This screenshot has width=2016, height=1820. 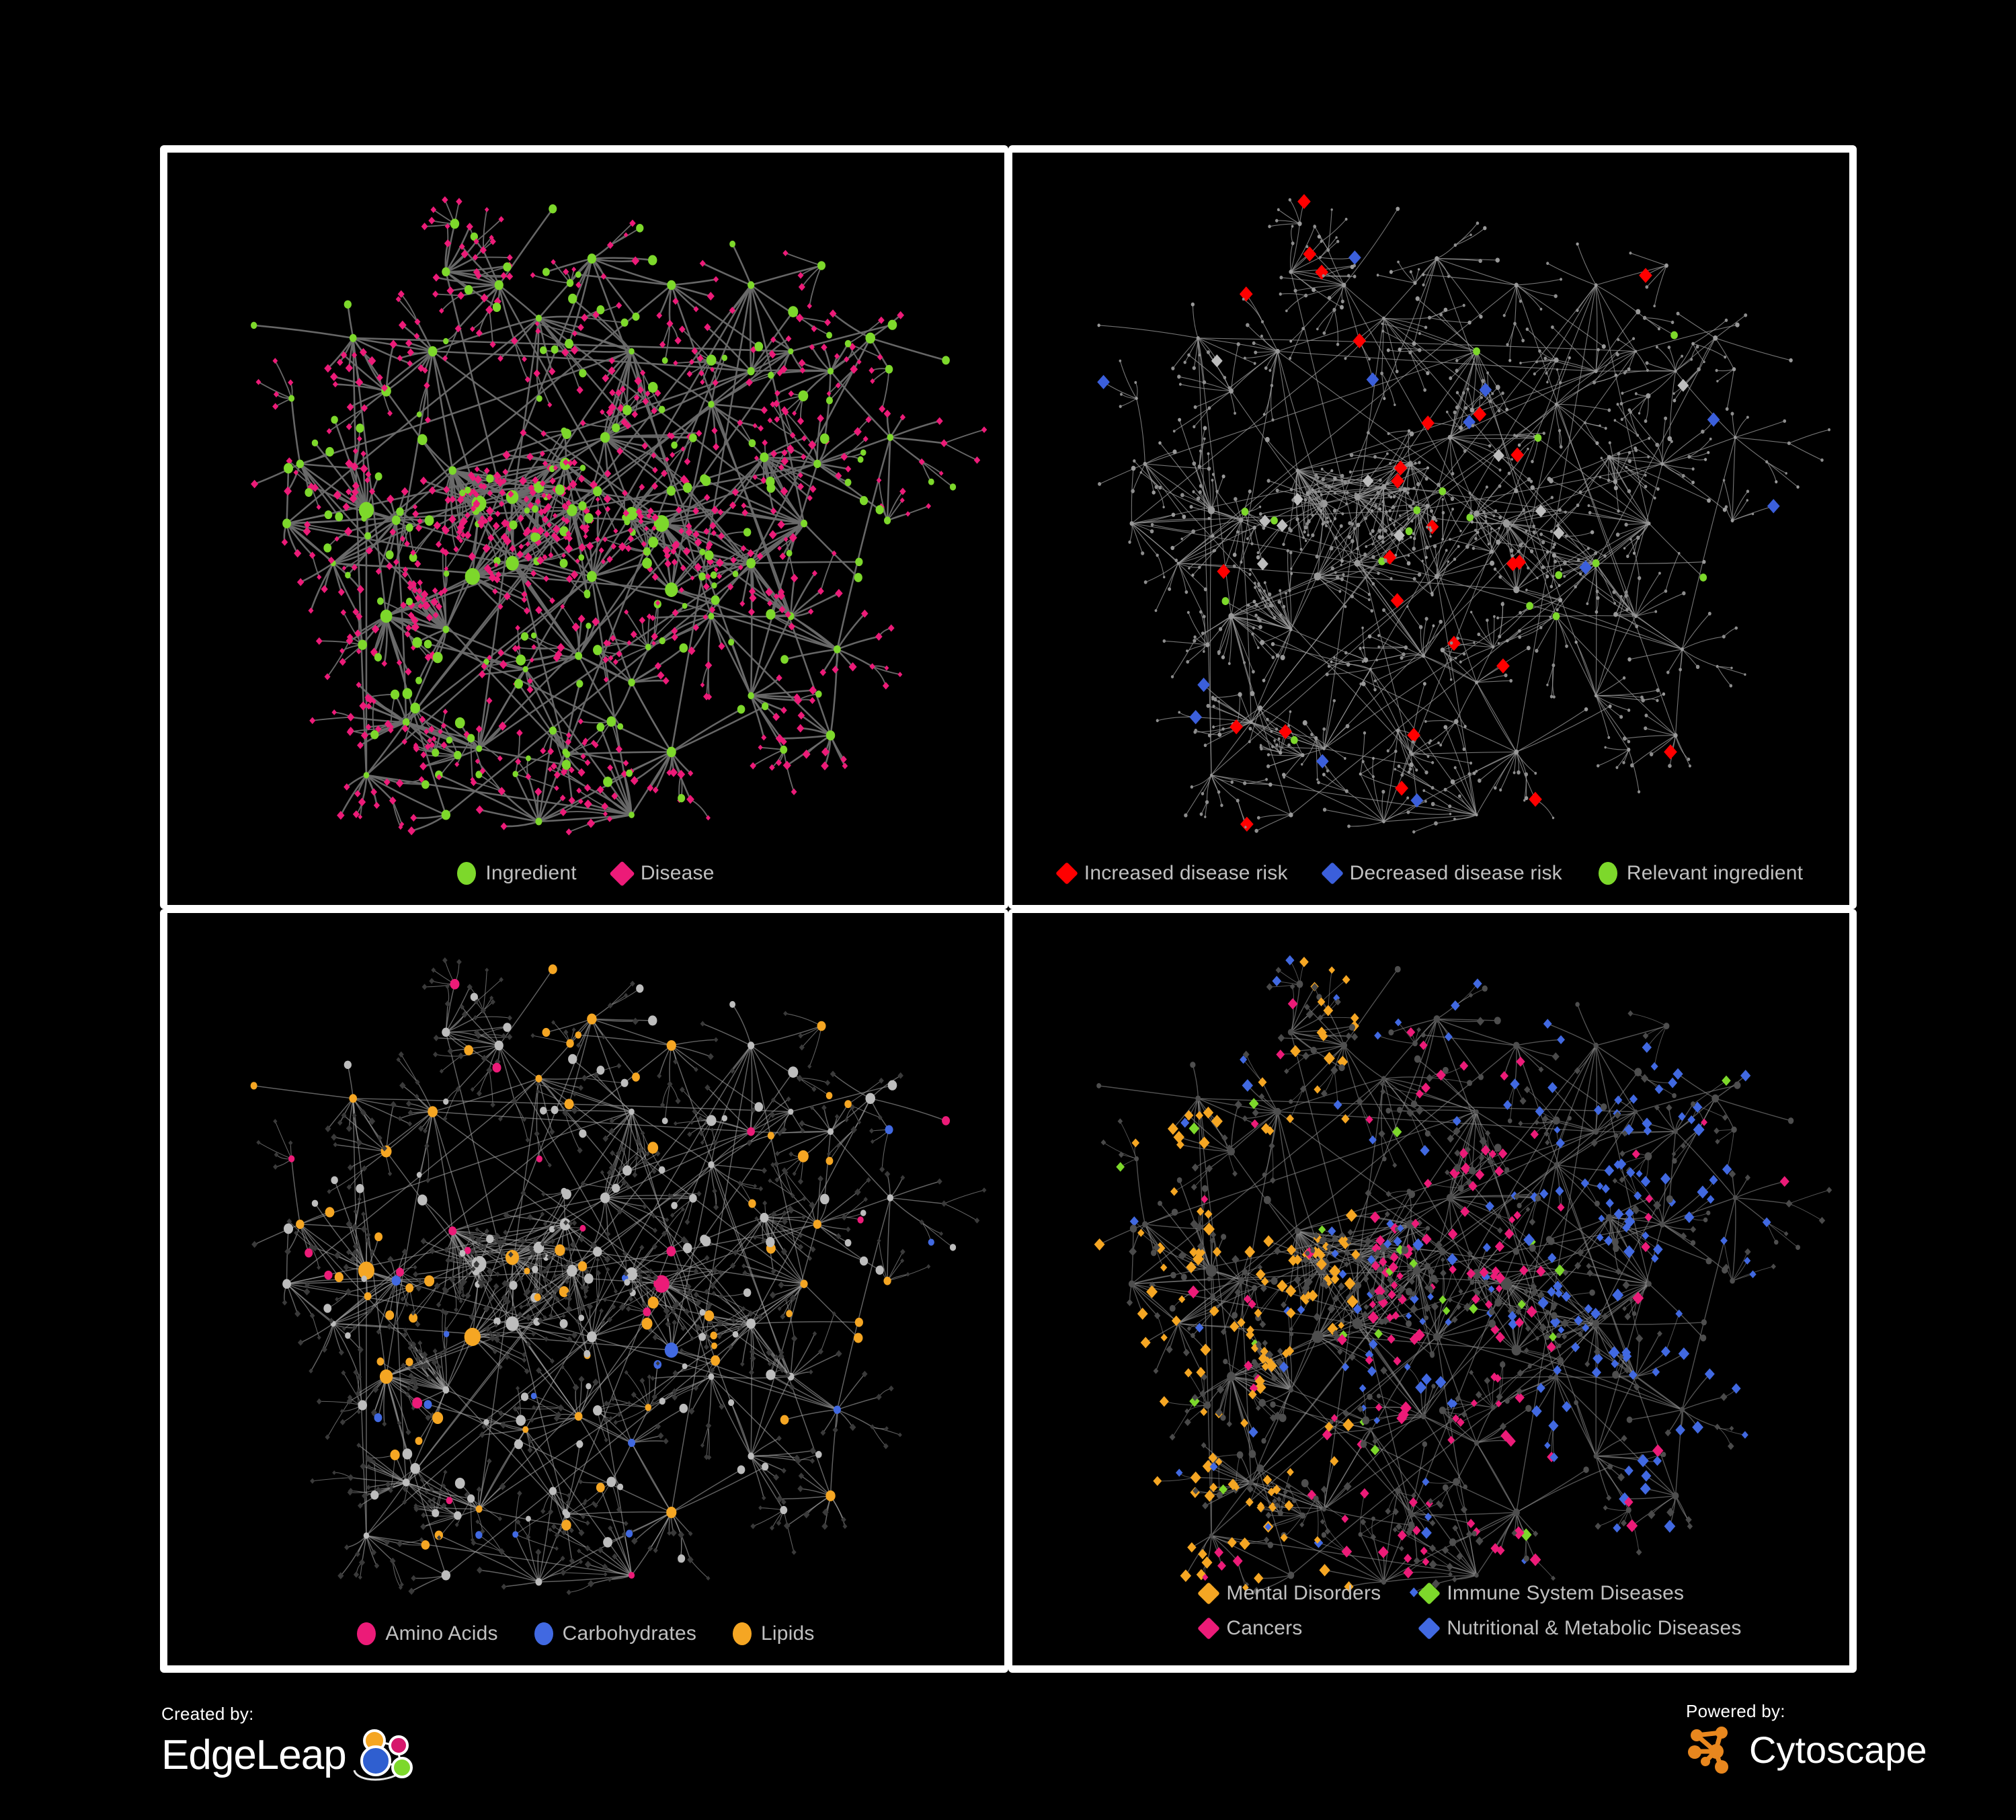 I want to click on footer: Created by: EdgeLeap Powered by:, so click(x=1008, y=1748).